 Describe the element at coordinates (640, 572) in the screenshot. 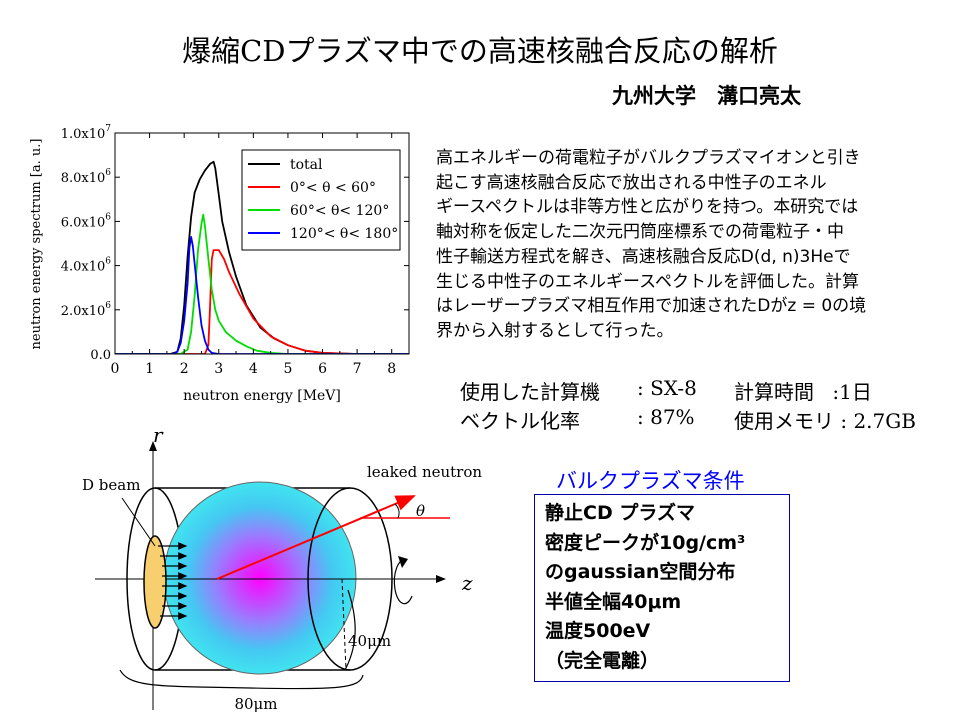

I see `condition-line: のgaussian空間分布` at that location.